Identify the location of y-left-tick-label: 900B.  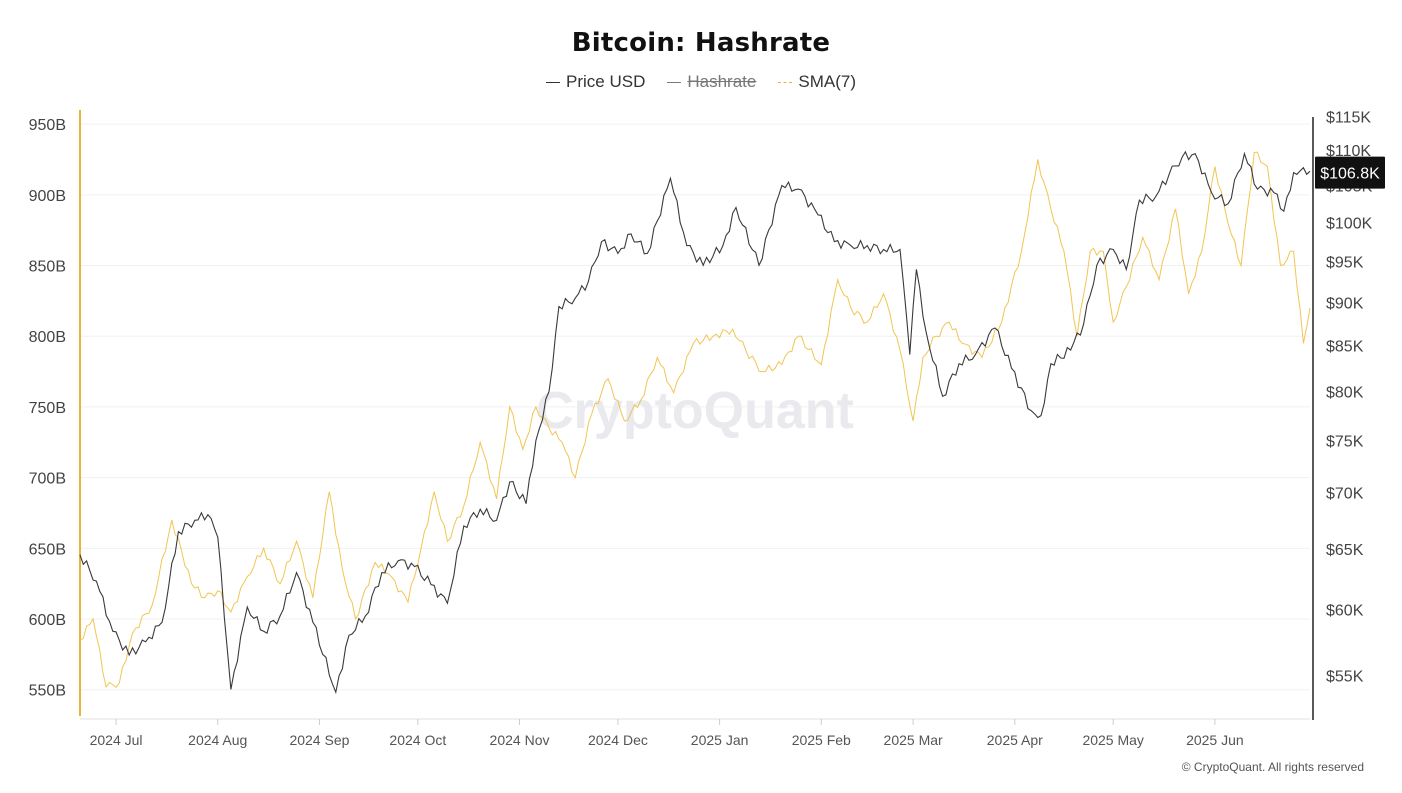
(47, 196).